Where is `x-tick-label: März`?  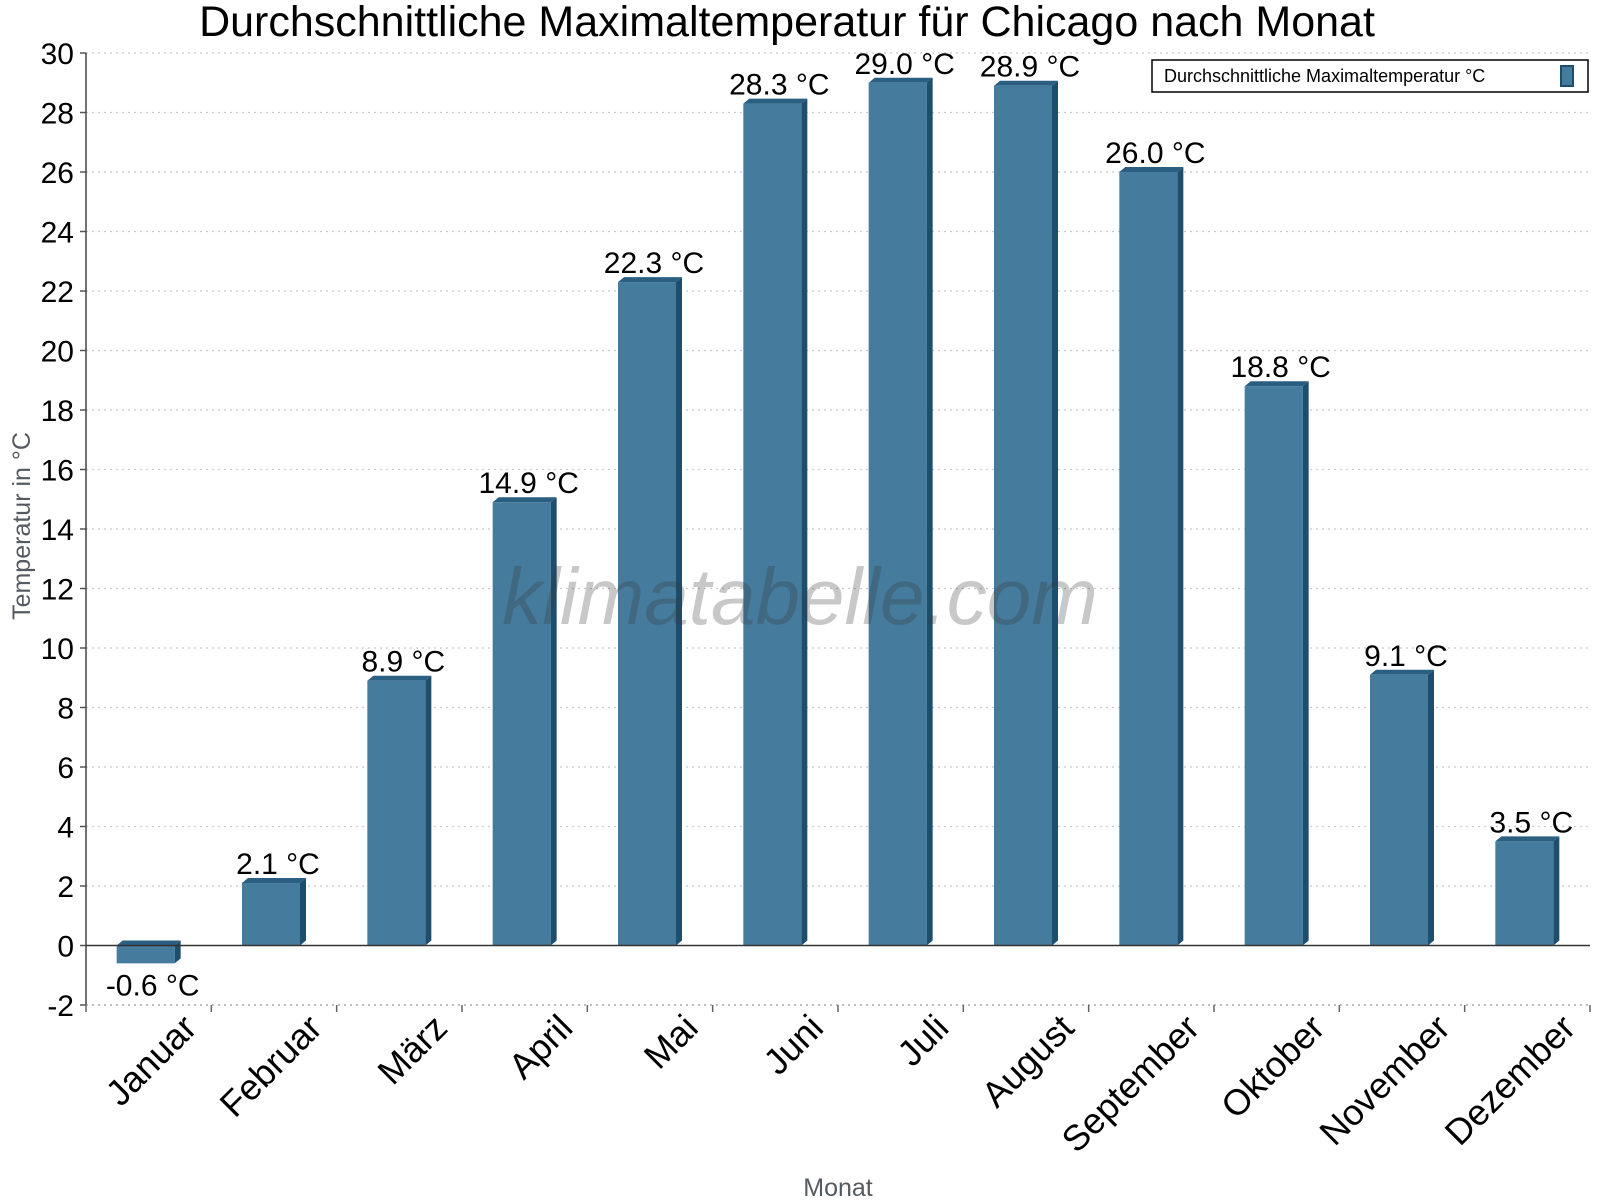 x-tick-label: März is located at coordinates (412, 1050).